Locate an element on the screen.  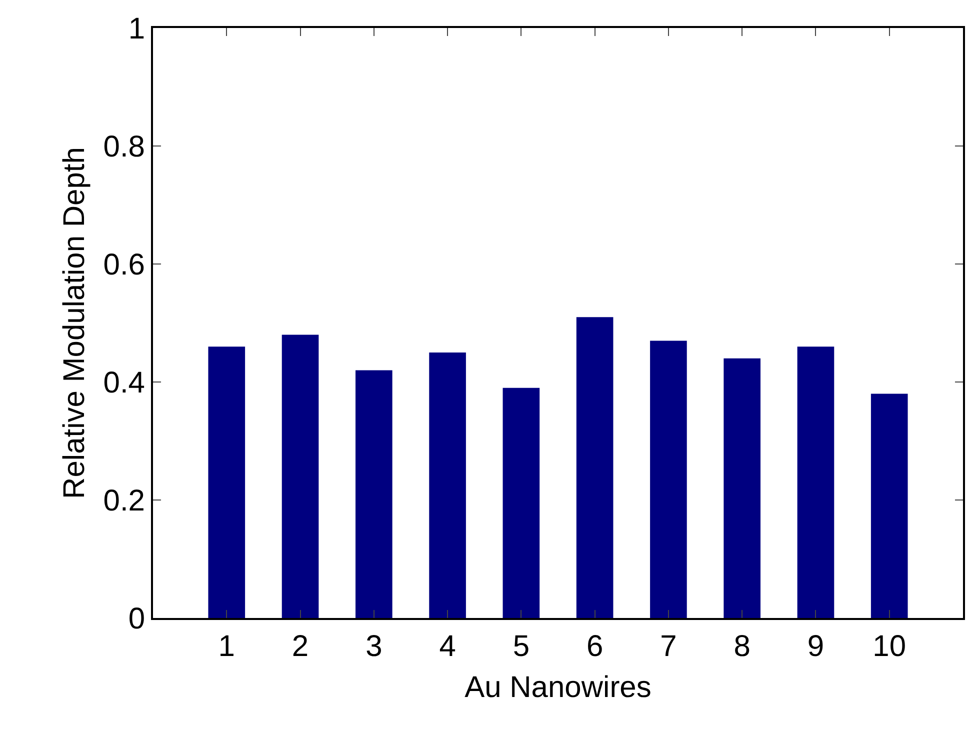
x-tick-label: 4 is located at coordinates (447, 646).